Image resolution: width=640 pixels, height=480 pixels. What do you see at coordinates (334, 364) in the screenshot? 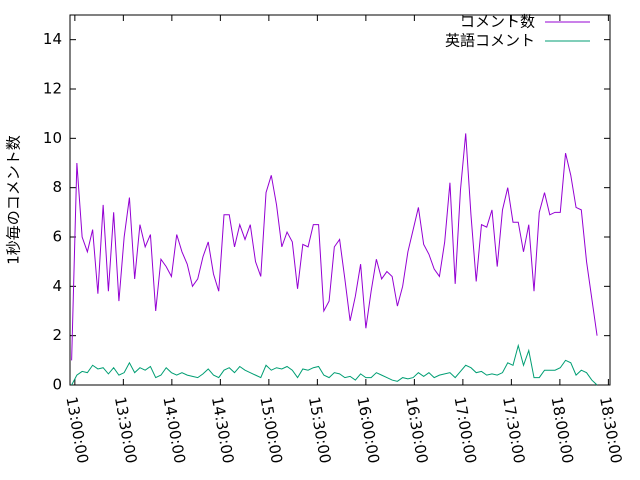
I see `series-line` at bounding box center [334, 364].